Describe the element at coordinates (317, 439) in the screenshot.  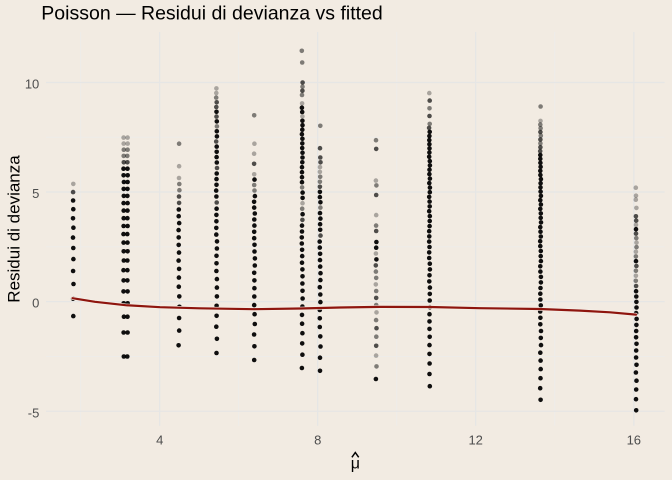
I see `svg-text: 8` at that location.